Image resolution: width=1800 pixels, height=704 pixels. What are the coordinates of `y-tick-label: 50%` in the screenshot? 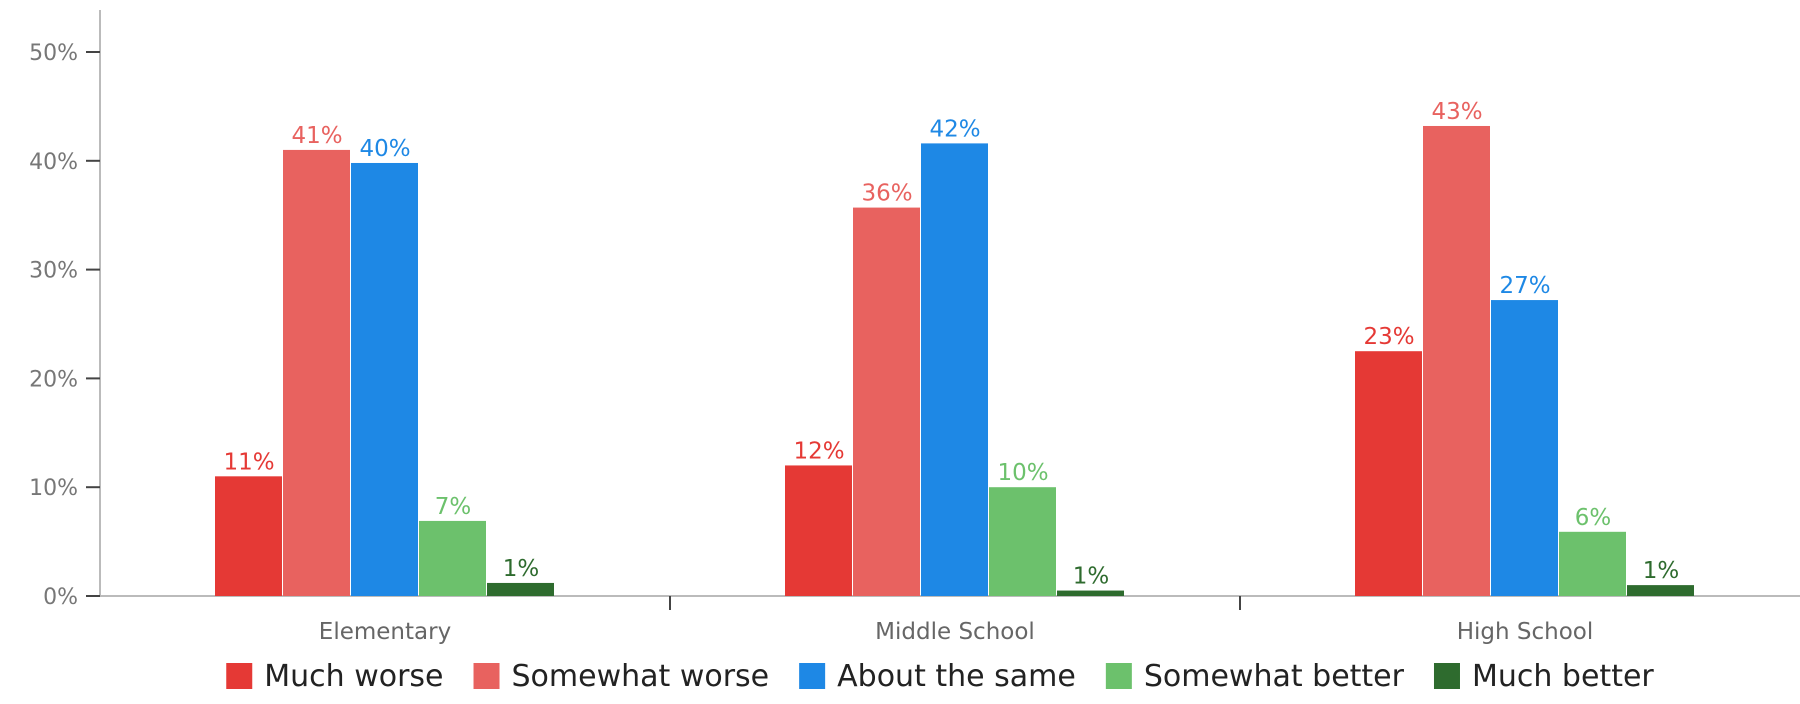 It's located at (53, 53).